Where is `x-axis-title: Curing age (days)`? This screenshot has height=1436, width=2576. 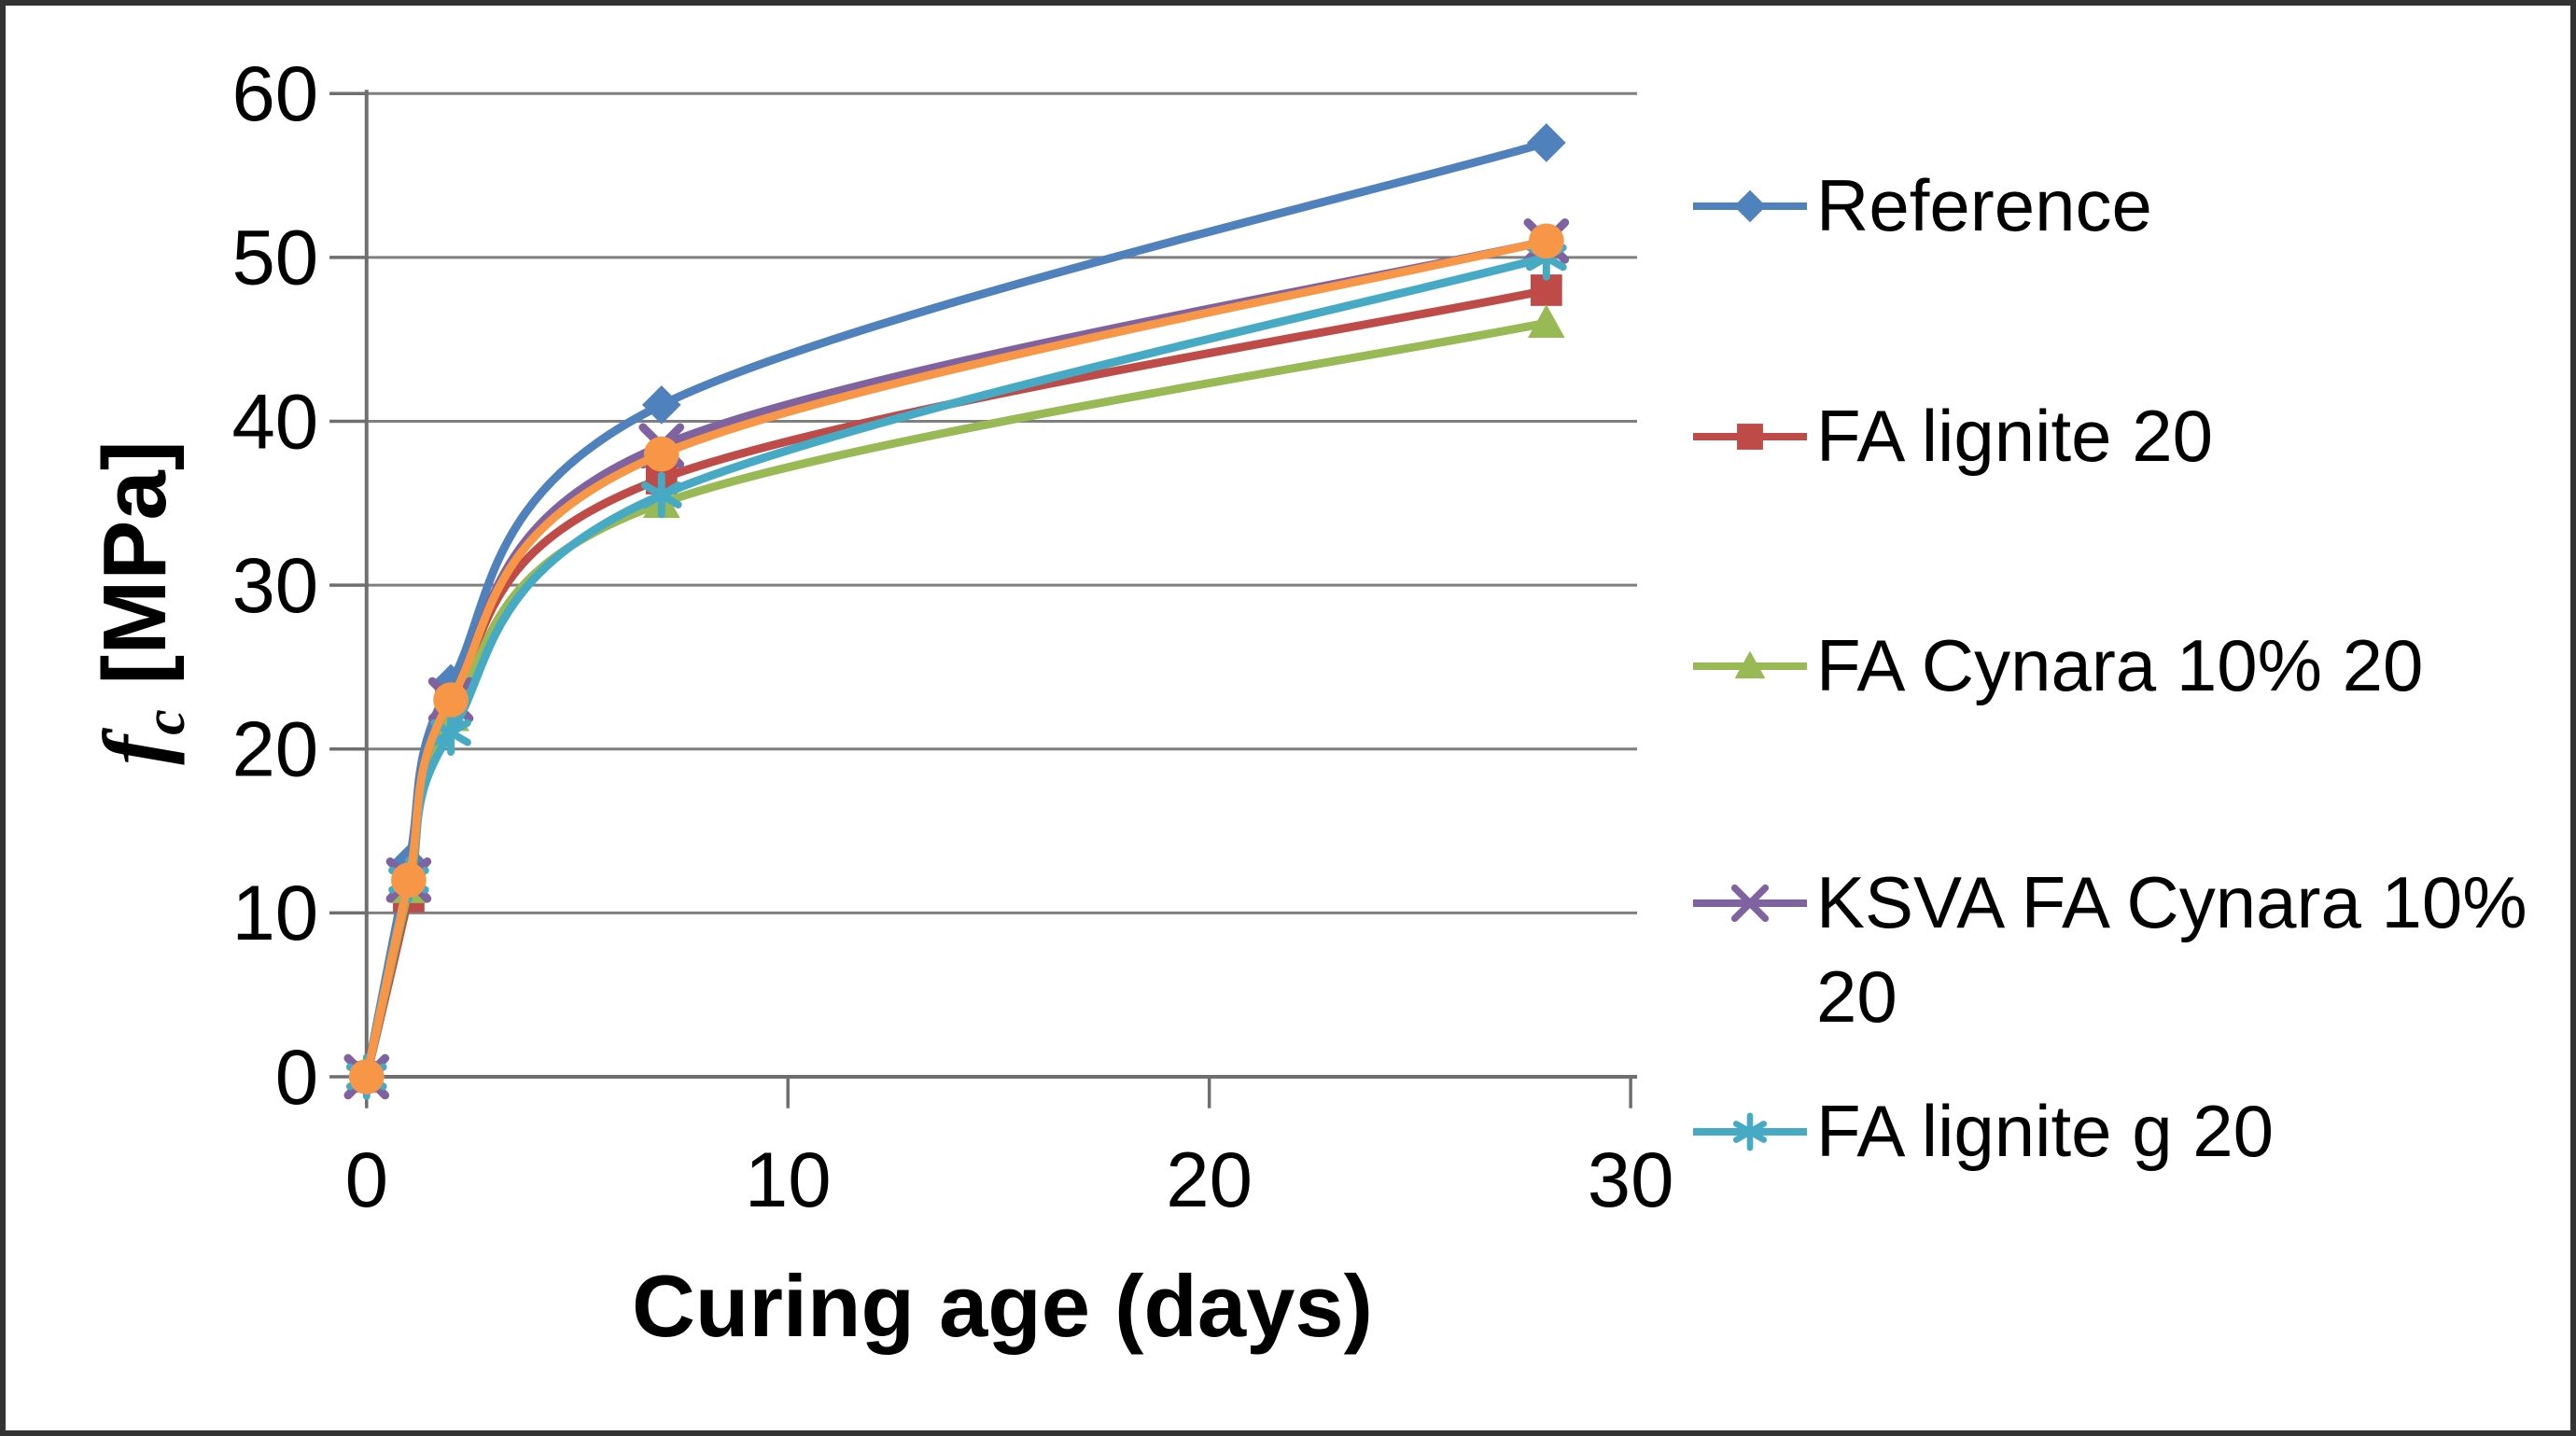
x-axis-title: Curing age (days) is located at coordinates (1002, 1306).